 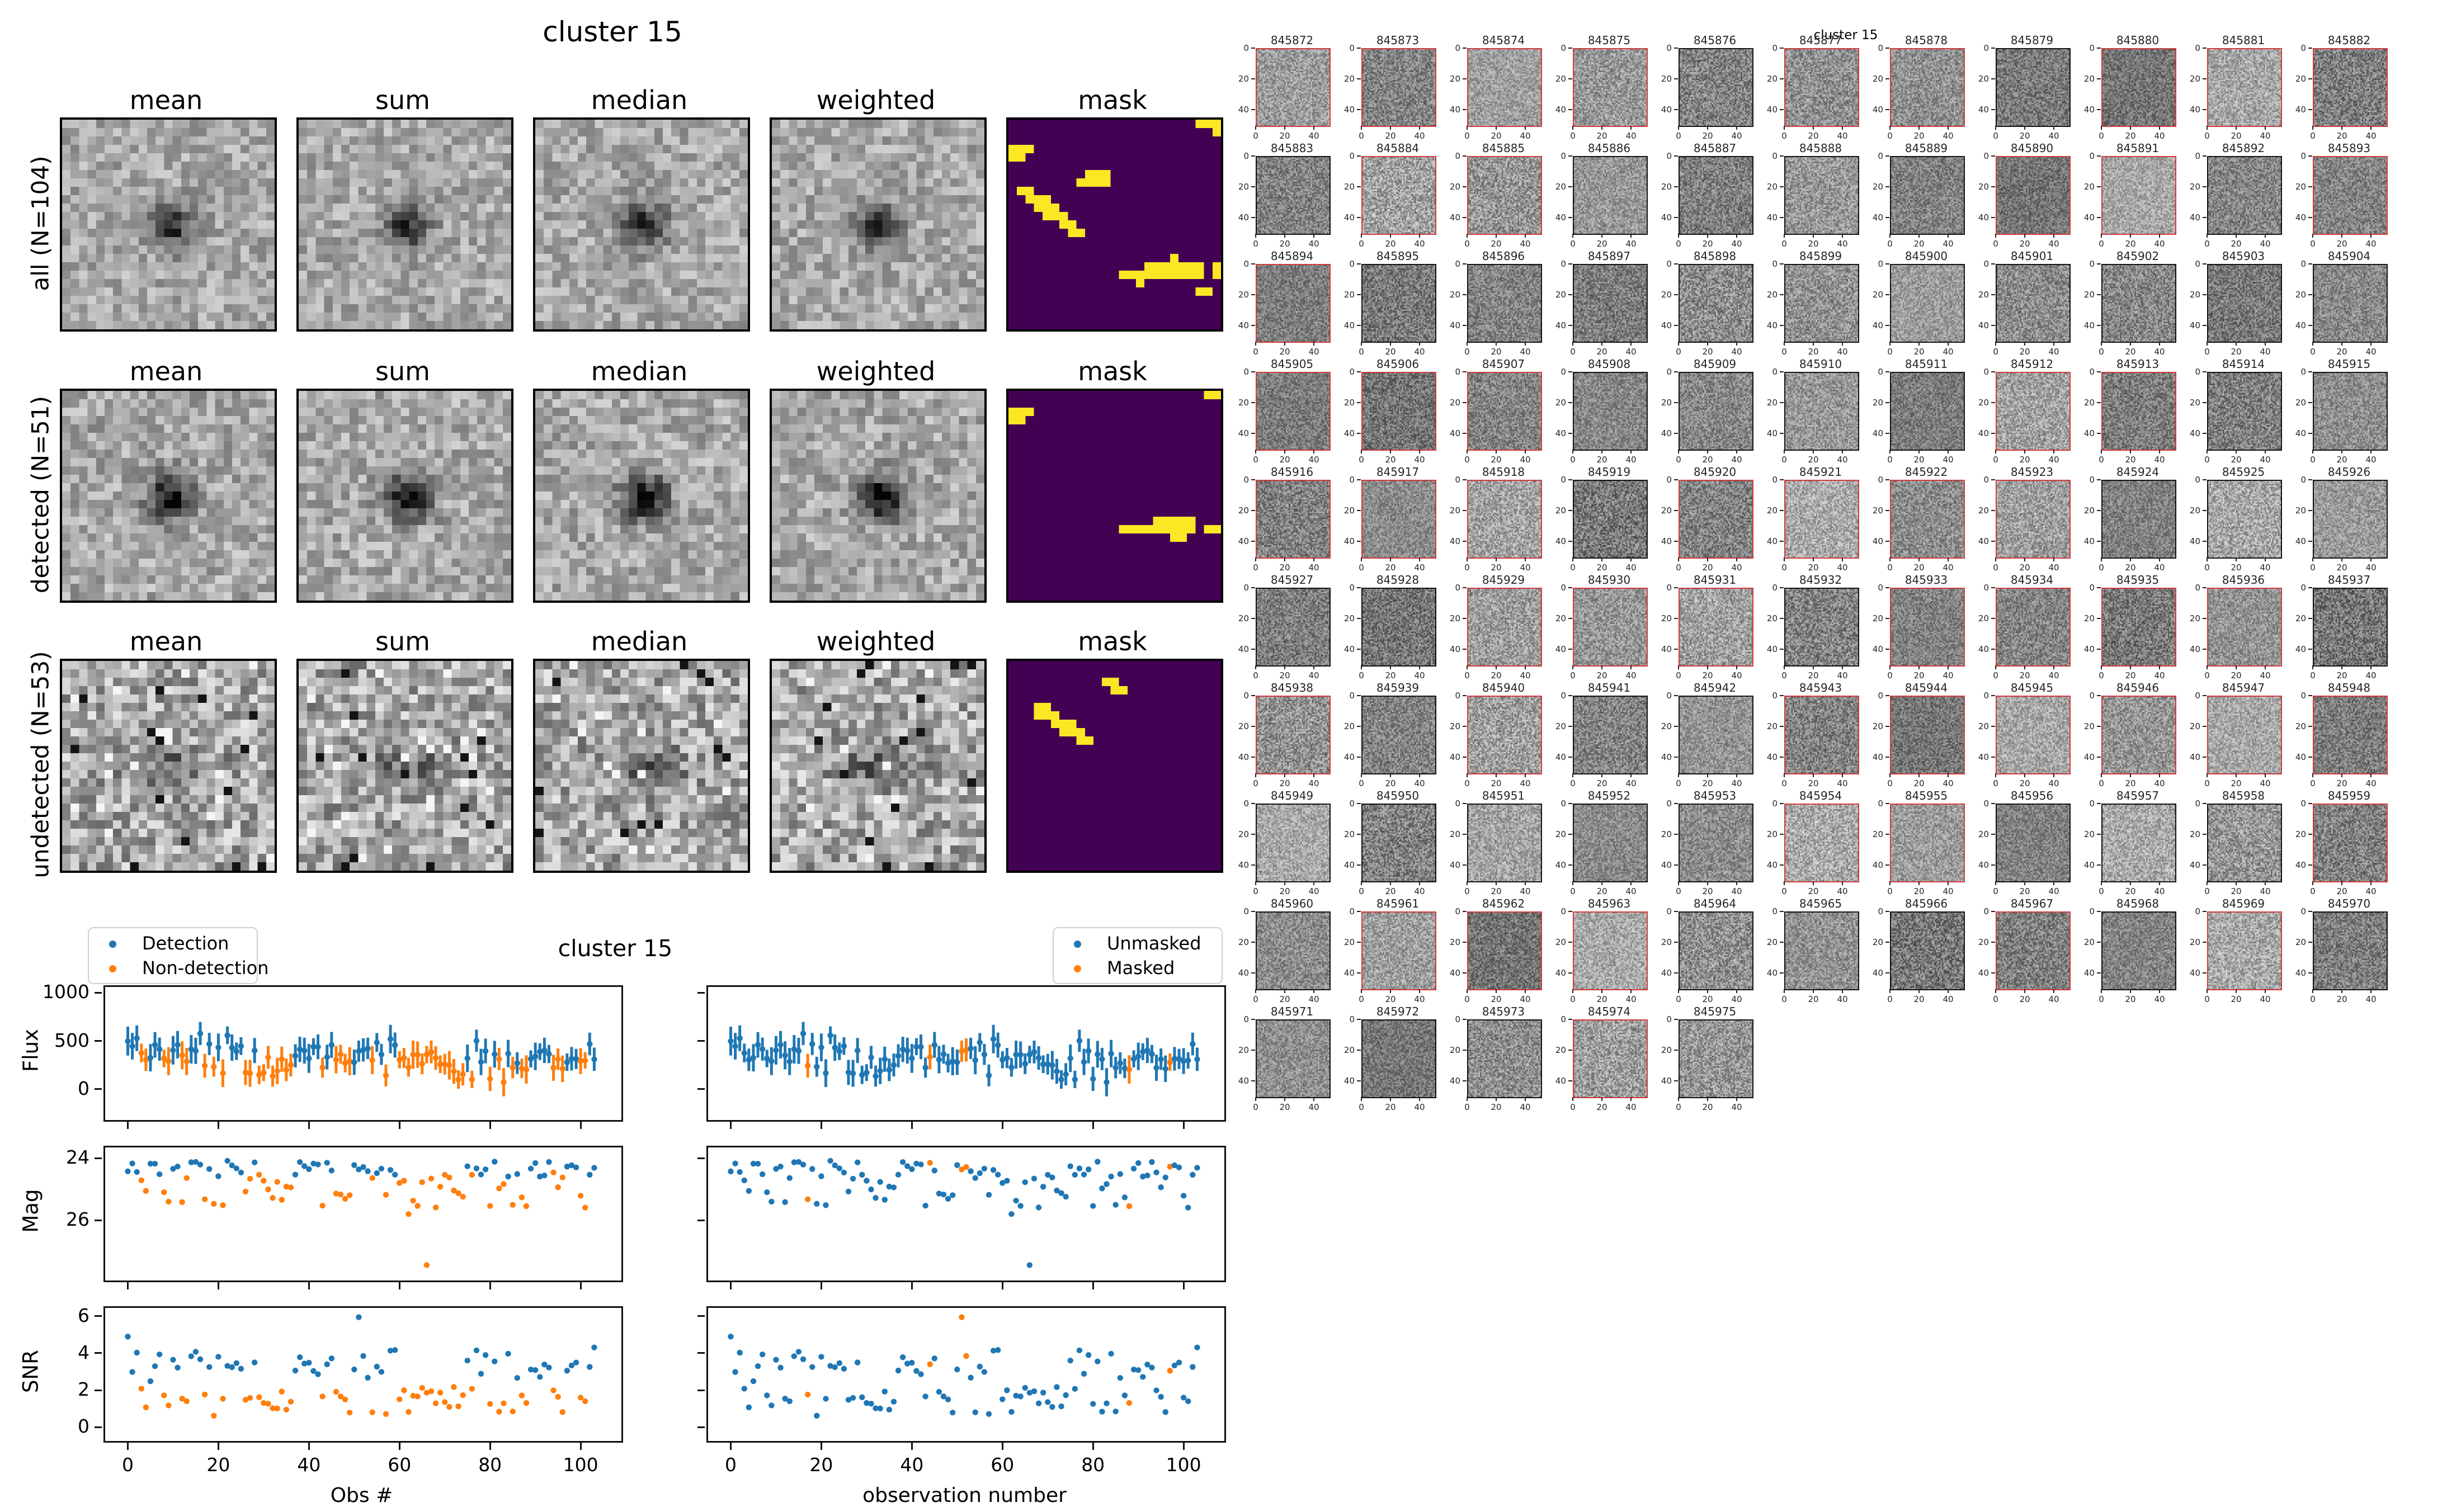 What do you see at coordinates (2349, 903) in the screenshot?
I see `stamp-title: 845970` at bounding box center [2349, 903].